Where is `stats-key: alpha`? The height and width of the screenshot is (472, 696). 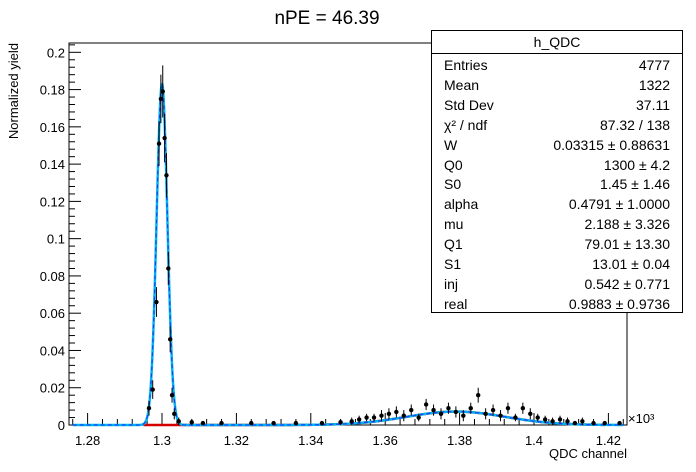 stats-key: alpha is located at coordinates (461, 204).